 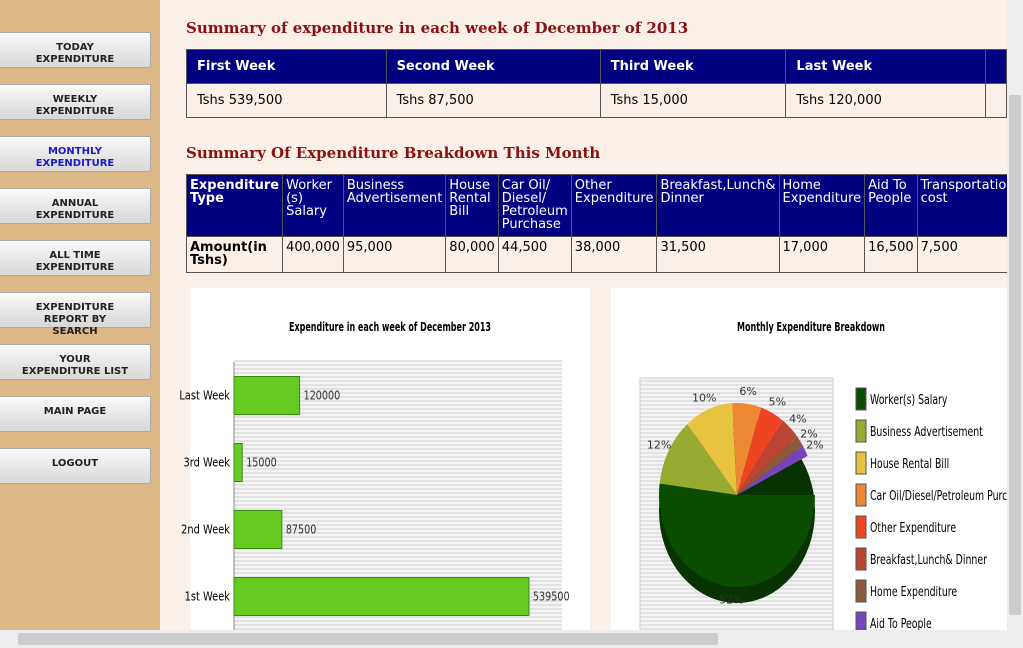 I want to click on data-label: 87500, so click(x=301, y=529).